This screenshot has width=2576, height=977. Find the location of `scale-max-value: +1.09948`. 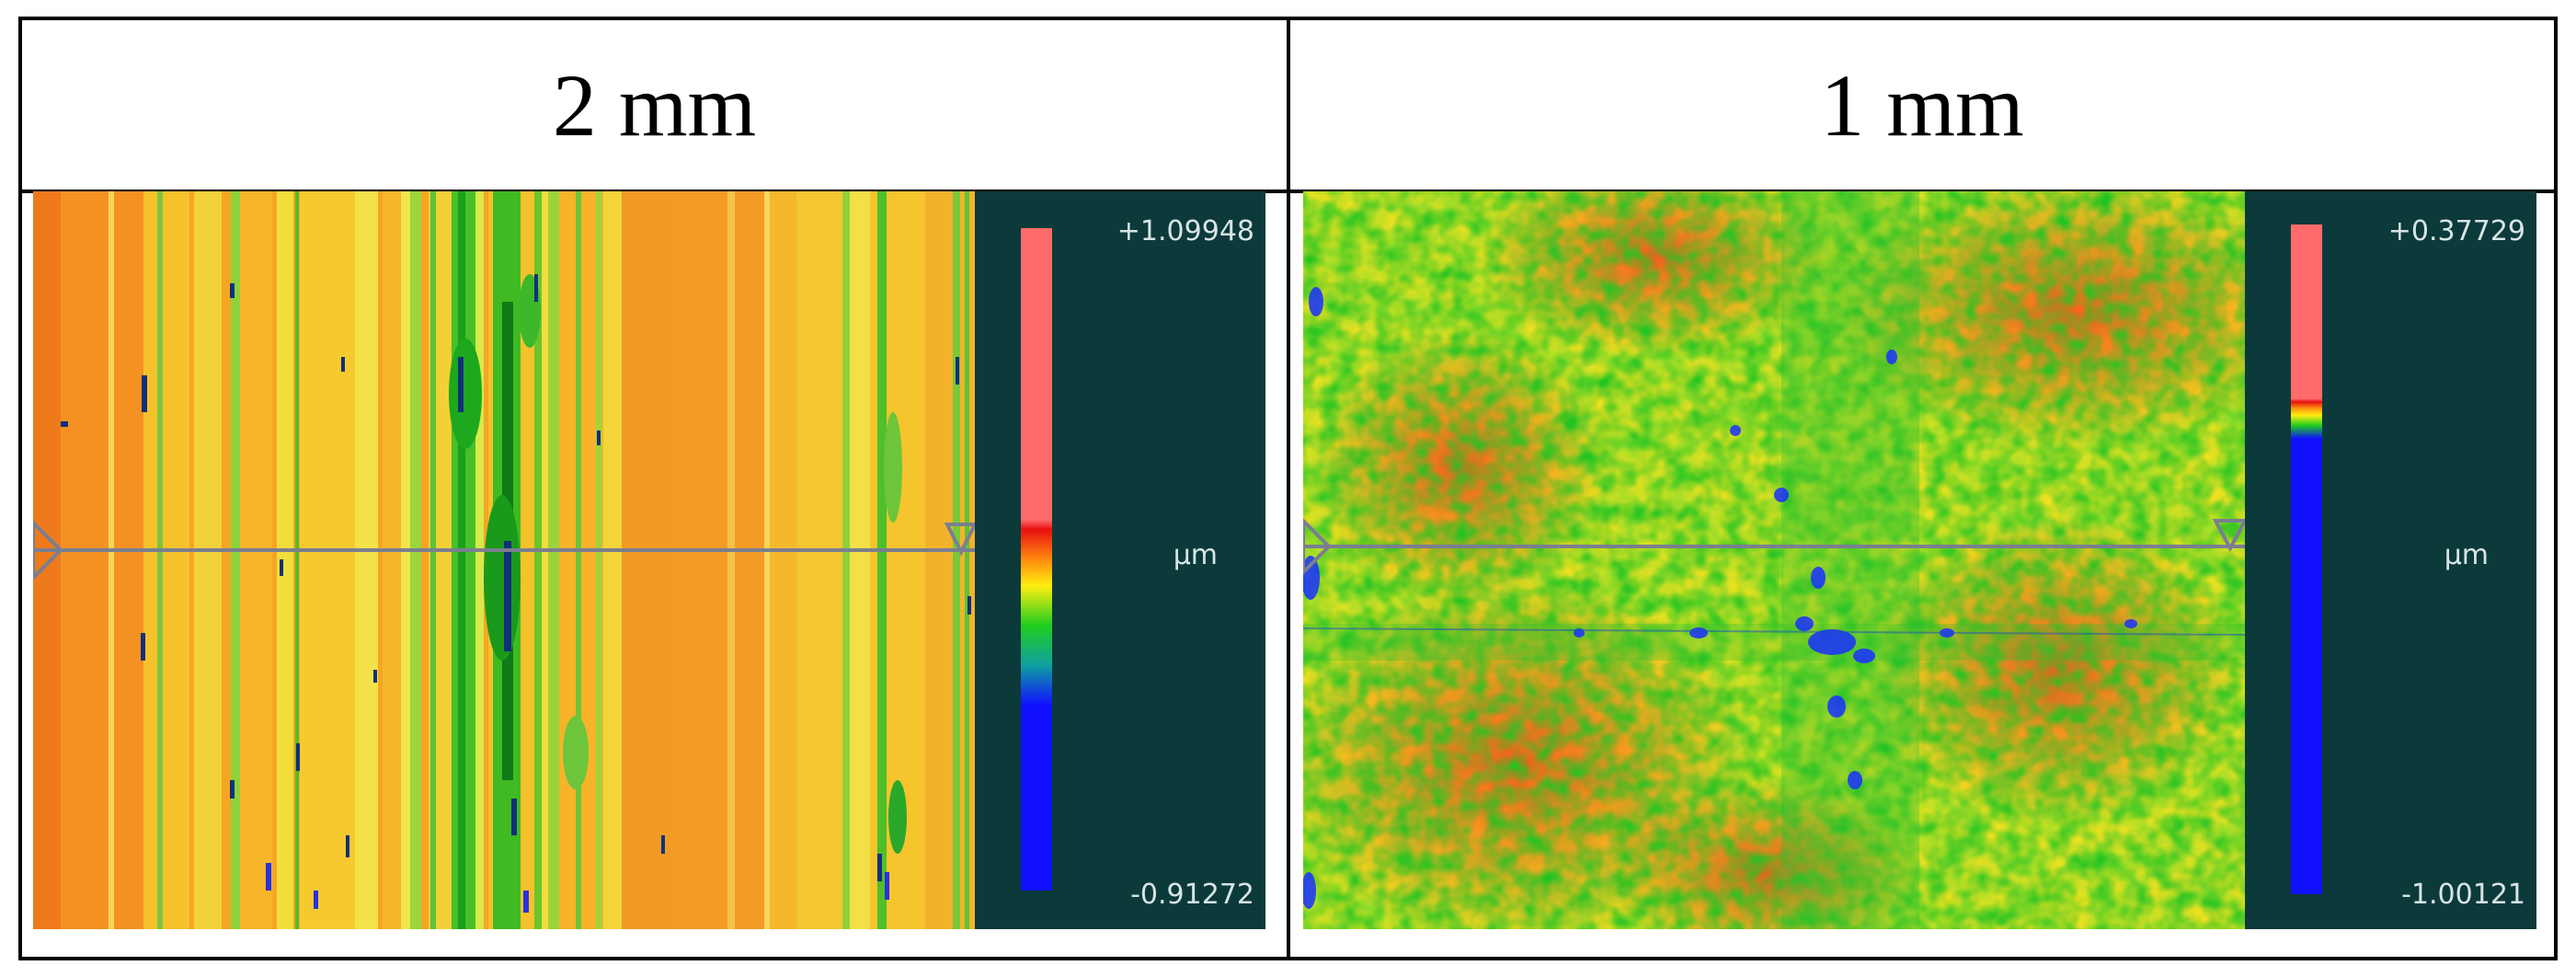

scale-max-value: +1.09948 is located at coordinates (1185, 231).